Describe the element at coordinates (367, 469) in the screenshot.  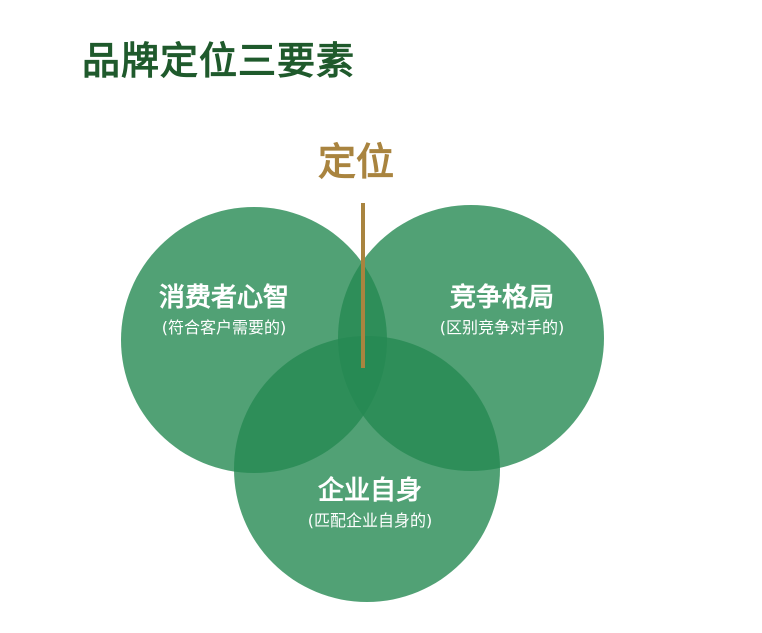
I see `circle-enterprise` at that location.